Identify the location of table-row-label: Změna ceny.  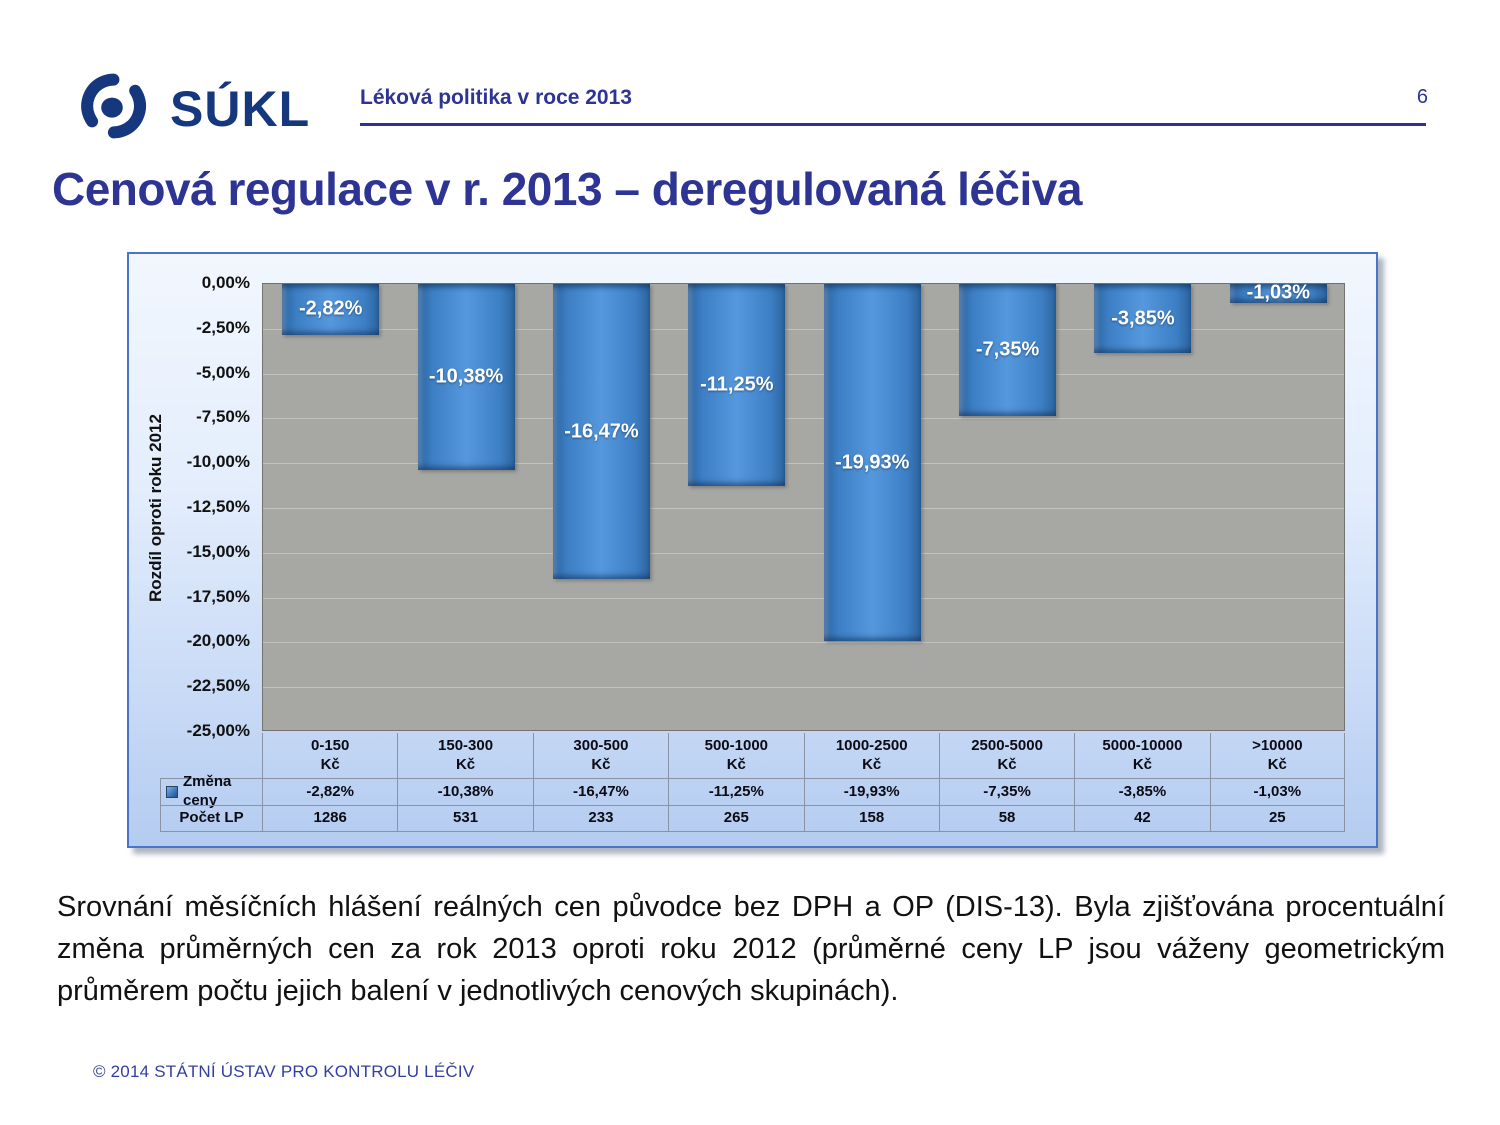
(211, 791).